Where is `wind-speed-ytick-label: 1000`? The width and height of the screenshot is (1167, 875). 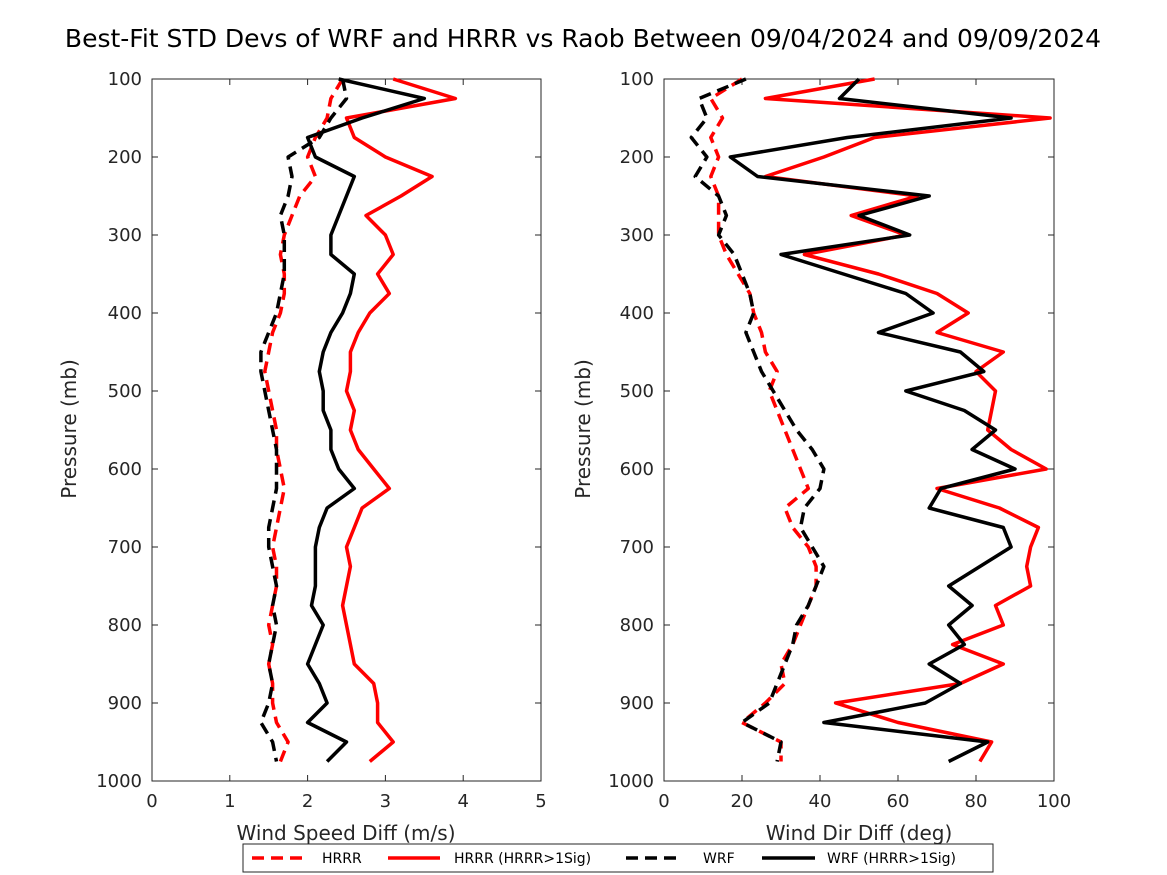 wind-speed-ytick-label: 1000 is located at coordinates (119, 781).